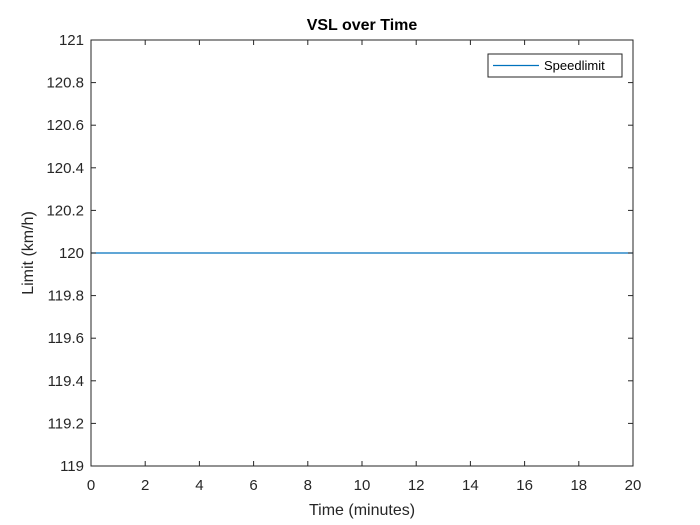  I want to click on x-tick-label: 16, so click(524, 485).